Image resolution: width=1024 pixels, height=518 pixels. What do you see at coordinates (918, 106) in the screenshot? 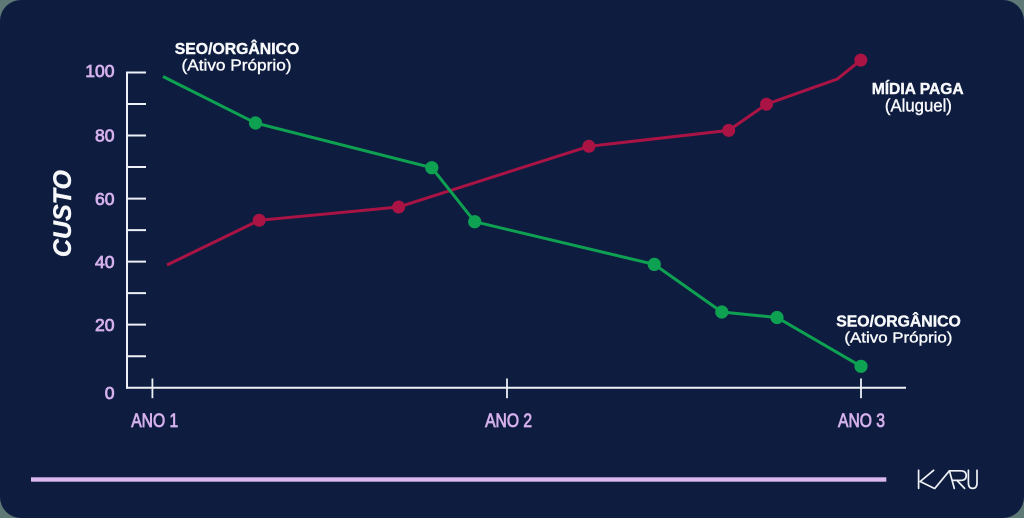
I see `svg-text: (Aluguel)` at bounding box center [918, 106].